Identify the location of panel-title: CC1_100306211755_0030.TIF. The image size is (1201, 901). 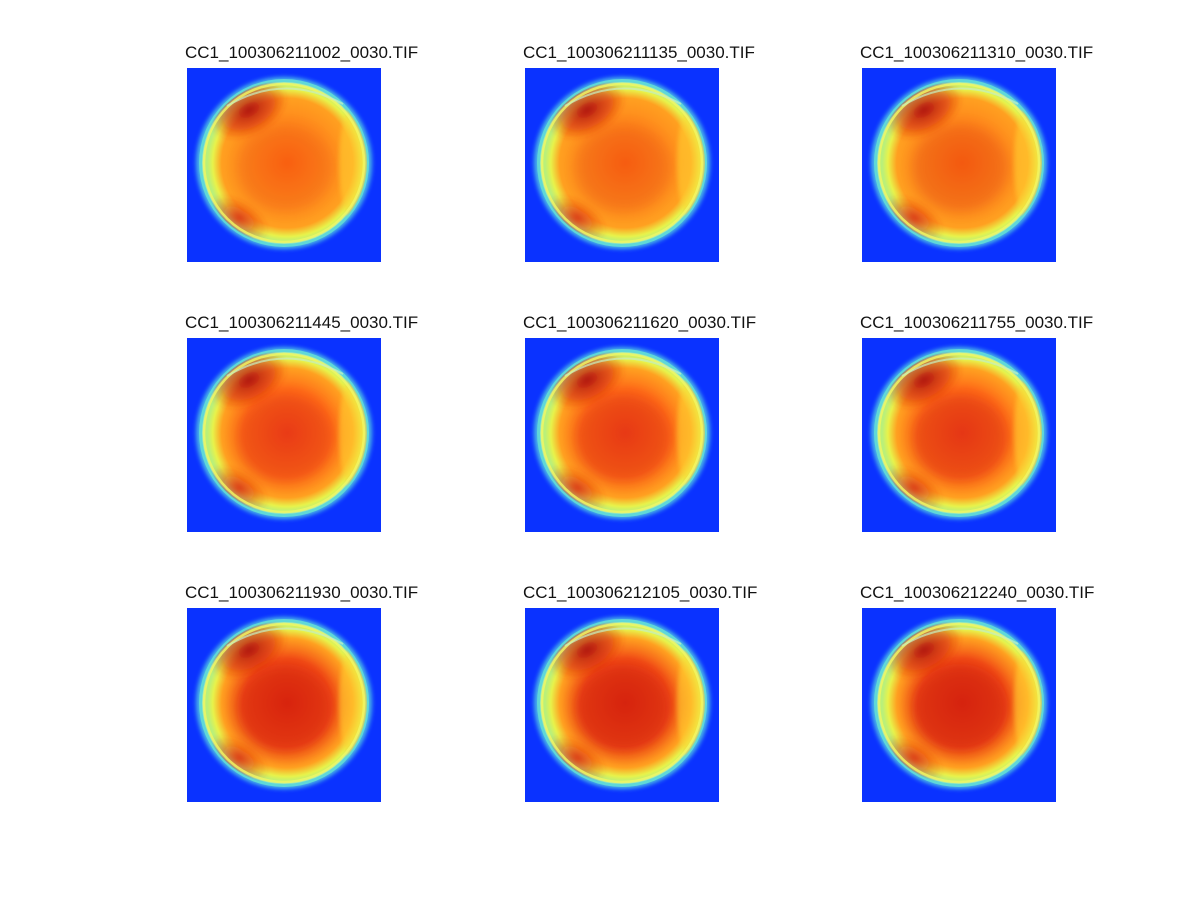
(977, 322).